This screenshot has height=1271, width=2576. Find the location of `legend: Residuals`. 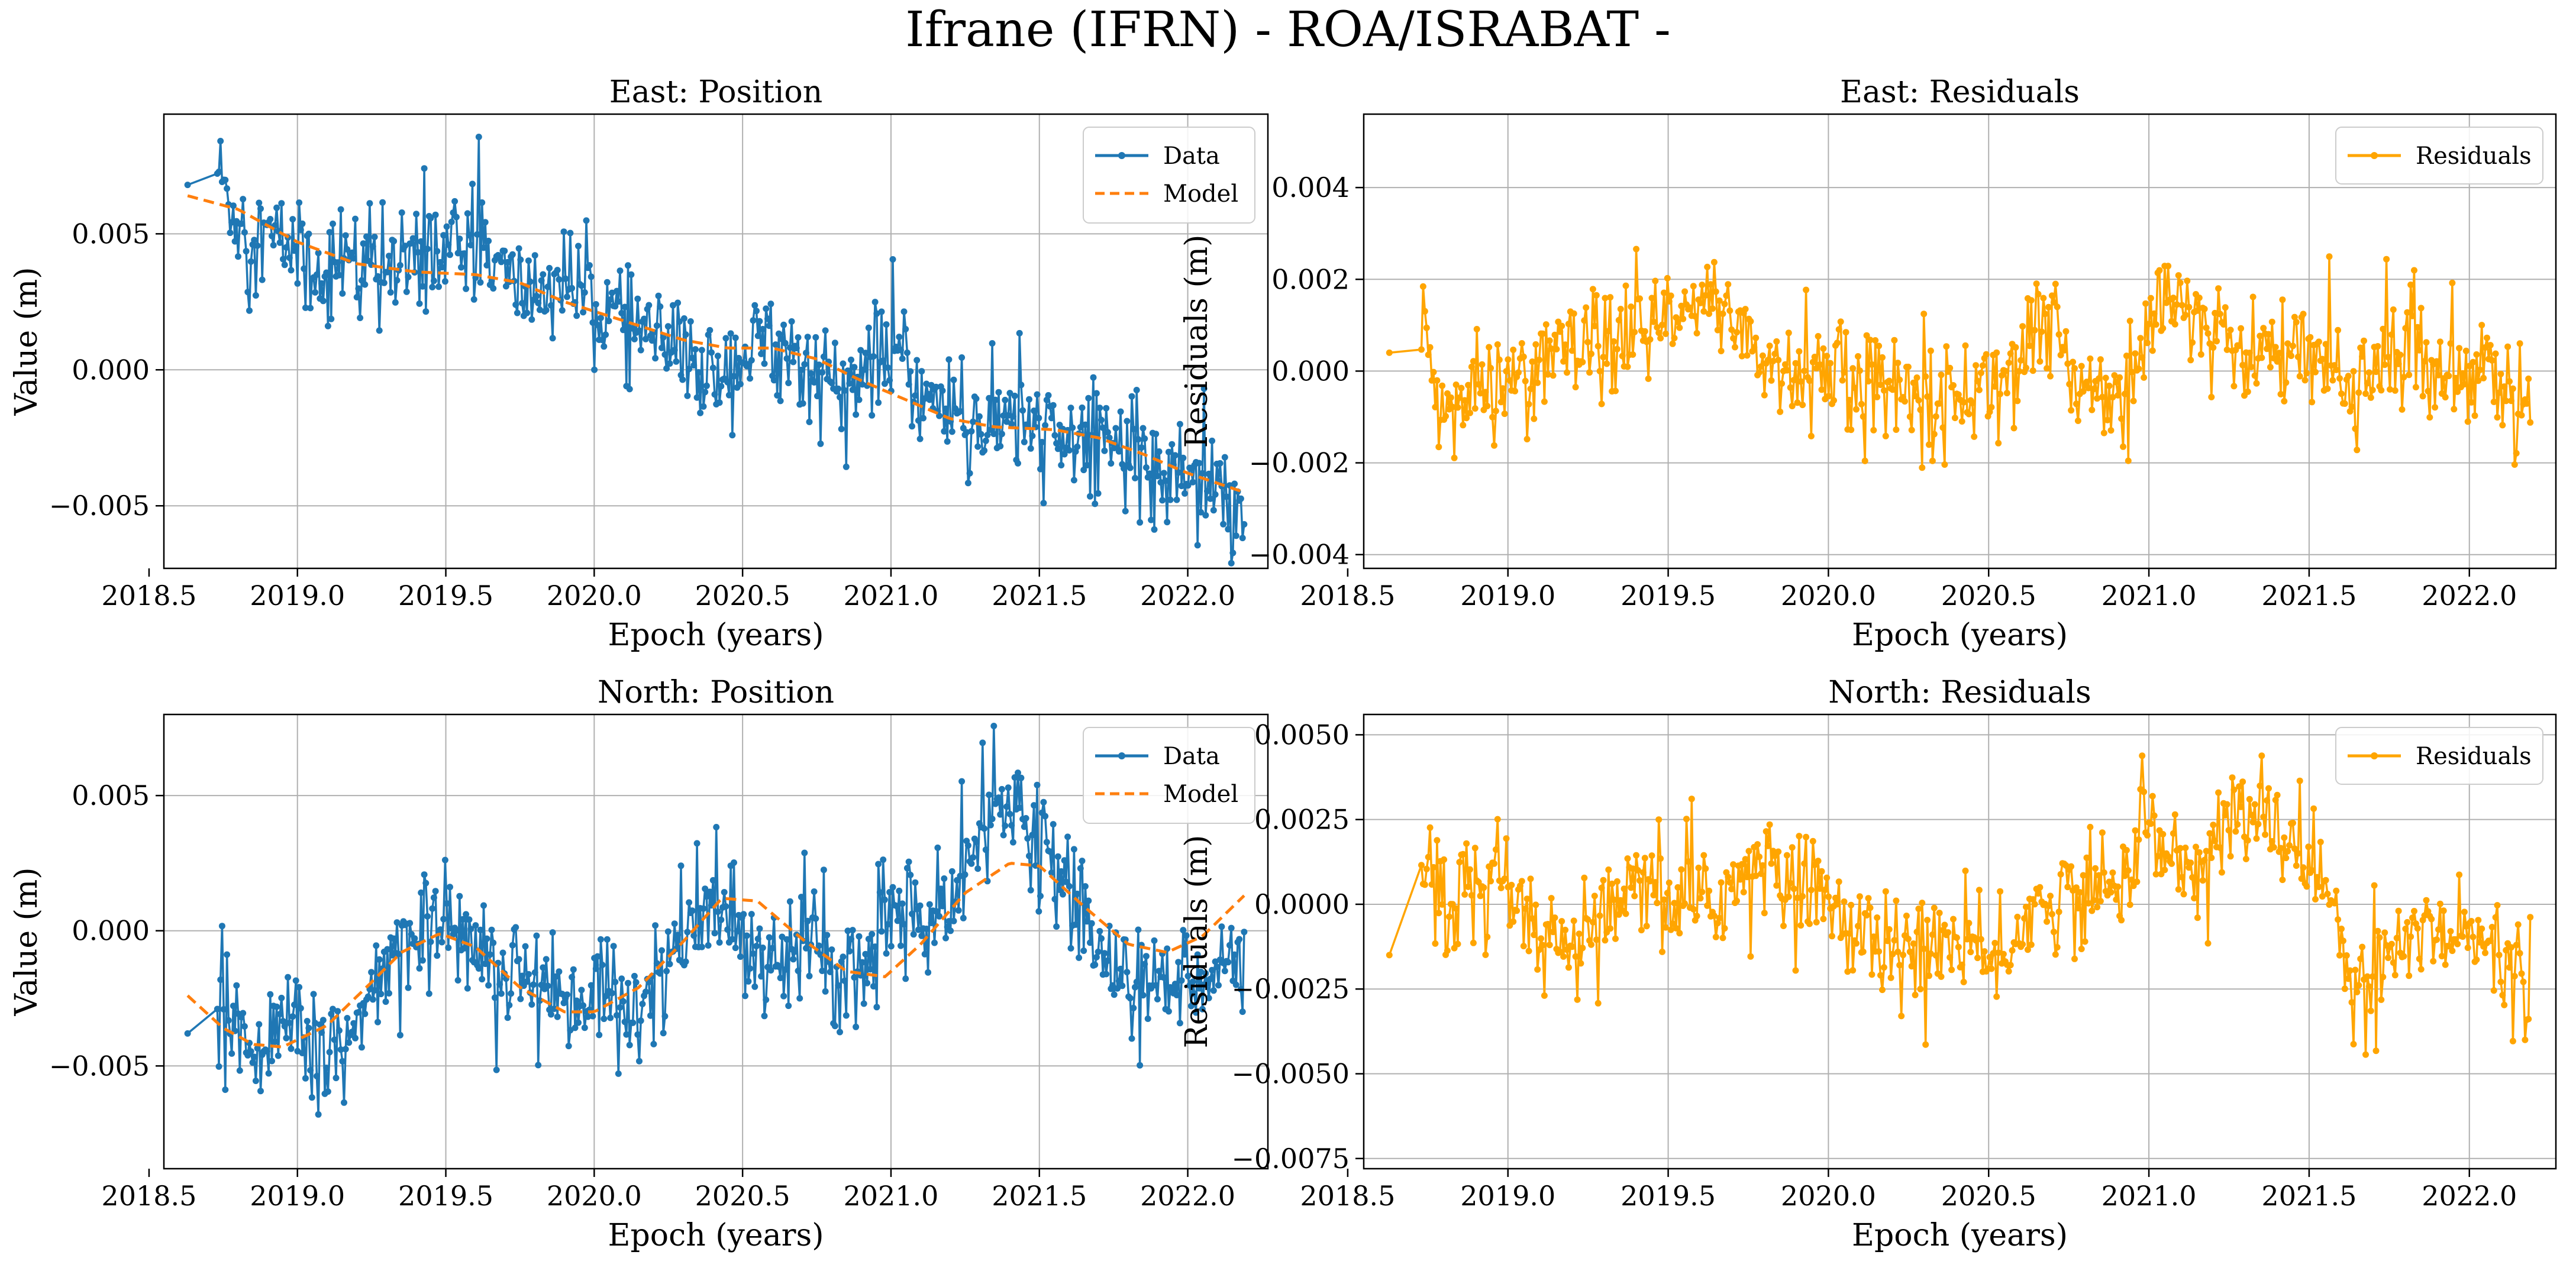

legend: Residuals is located at coordinates (2439, 756).